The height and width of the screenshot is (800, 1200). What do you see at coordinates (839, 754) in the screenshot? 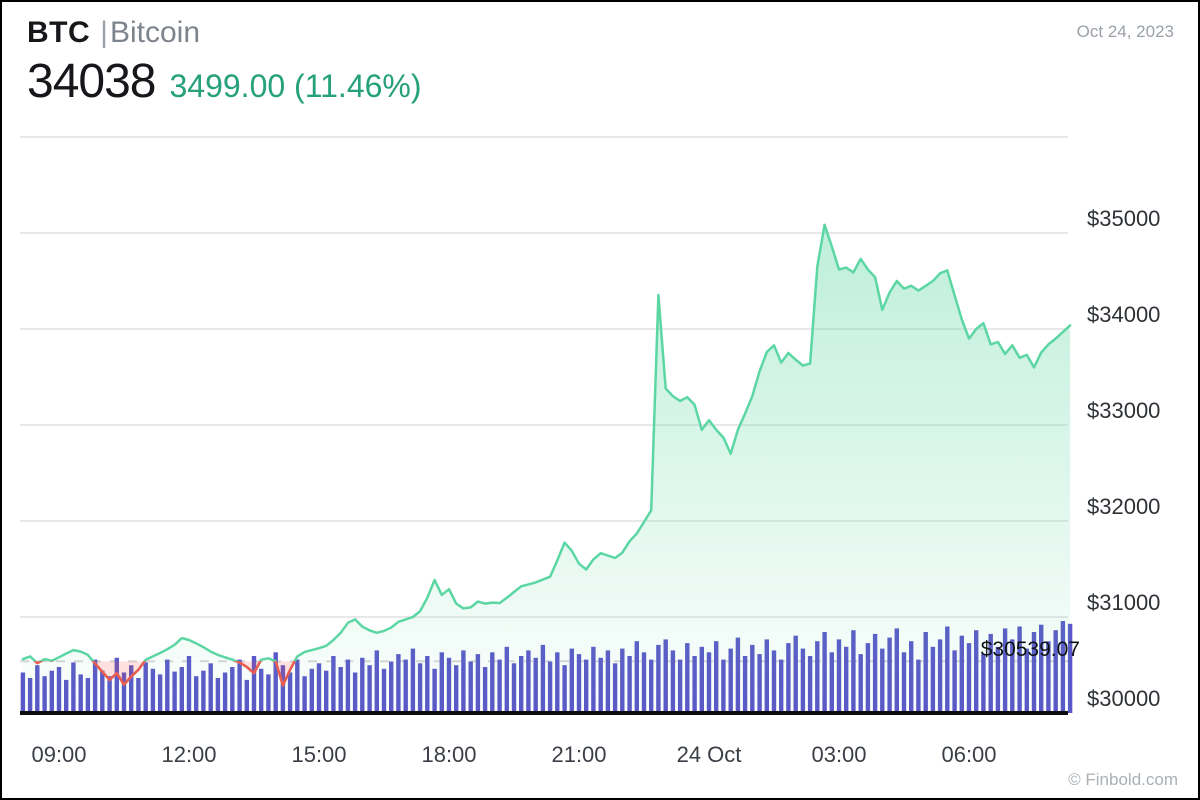
I see `x-axis-tick-0300: 03:00` at bounding box center [839, 754].